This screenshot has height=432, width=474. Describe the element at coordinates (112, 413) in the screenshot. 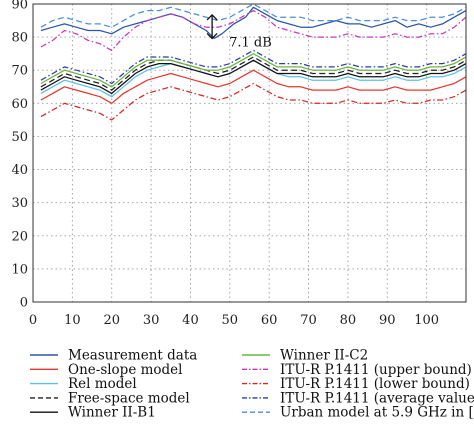

I see `legend-label-5: Winner II-B1` at that location.